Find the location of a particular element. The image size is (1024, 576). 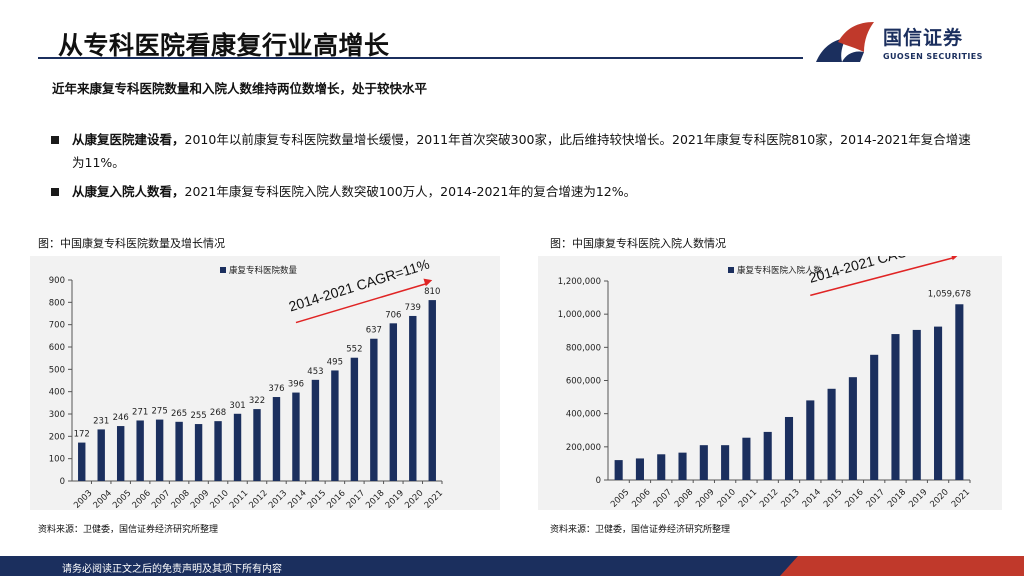

legend-label: 康复专科医院入院人数 is located at coordinates (780, 270).